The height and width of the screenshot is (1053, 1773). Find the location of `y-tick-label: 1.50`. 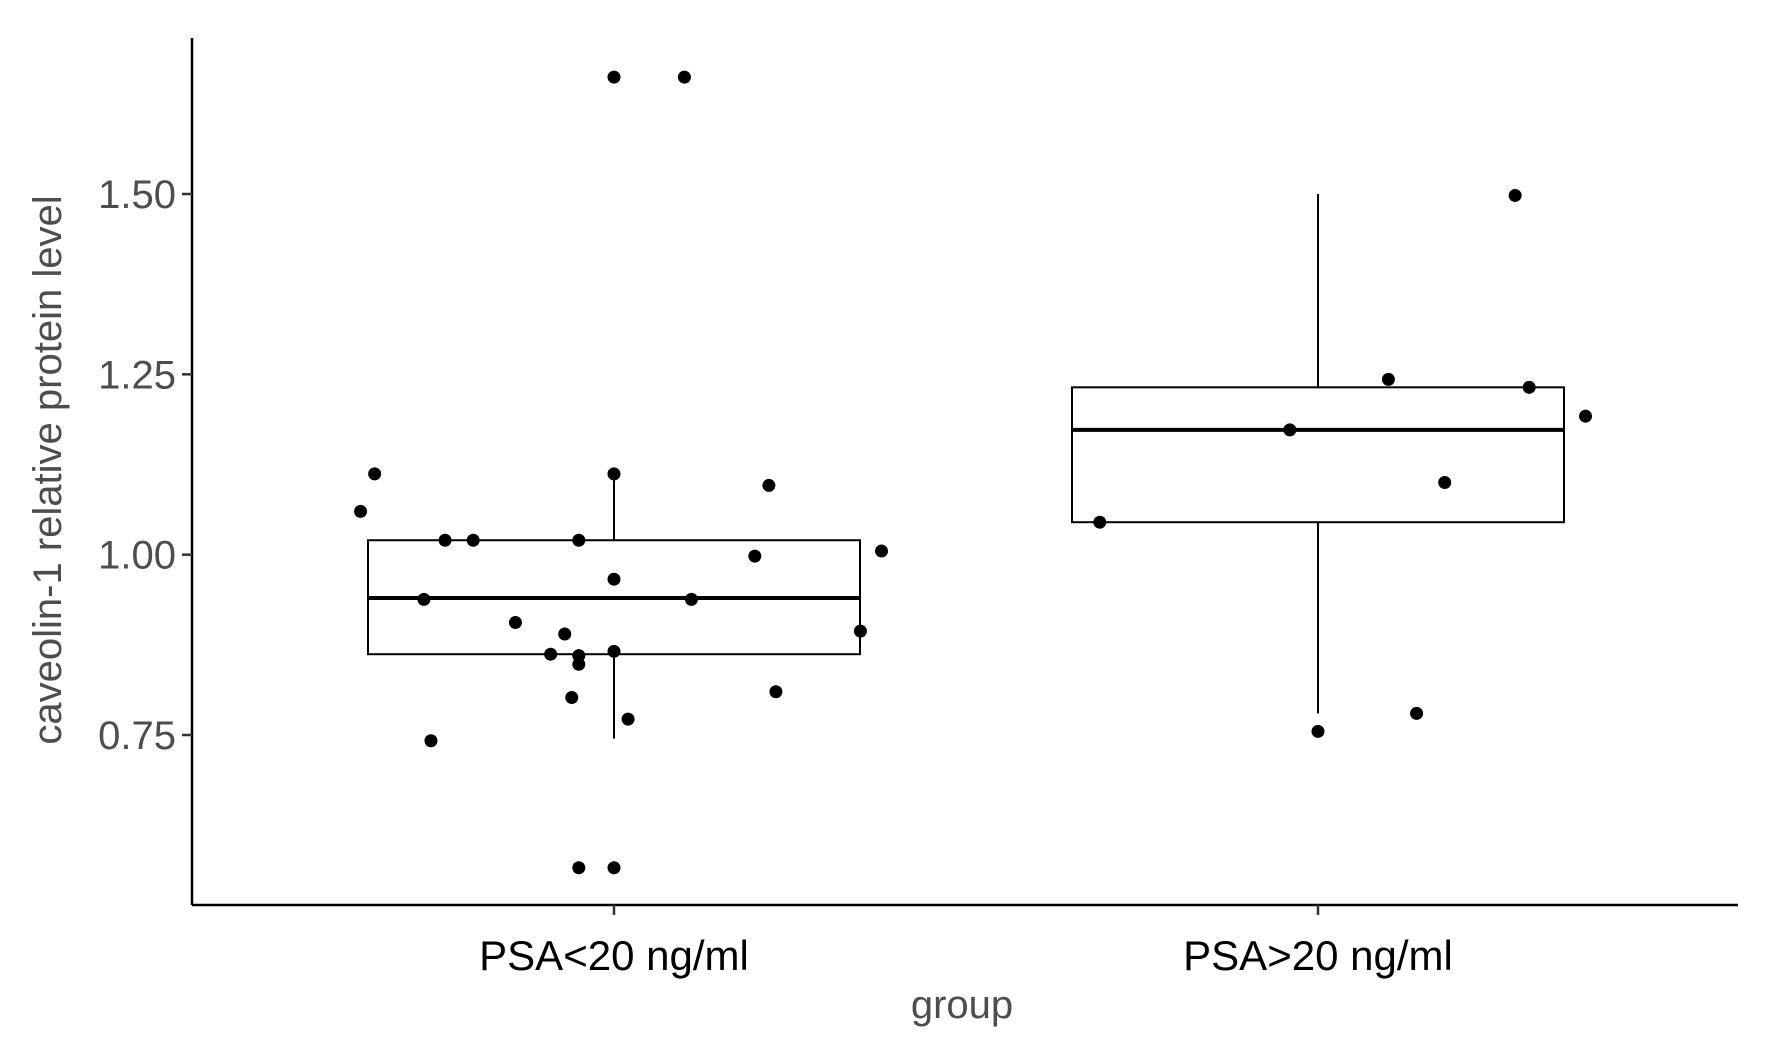

y-tick-label: 1.50 is located at coordinates (137, 195).